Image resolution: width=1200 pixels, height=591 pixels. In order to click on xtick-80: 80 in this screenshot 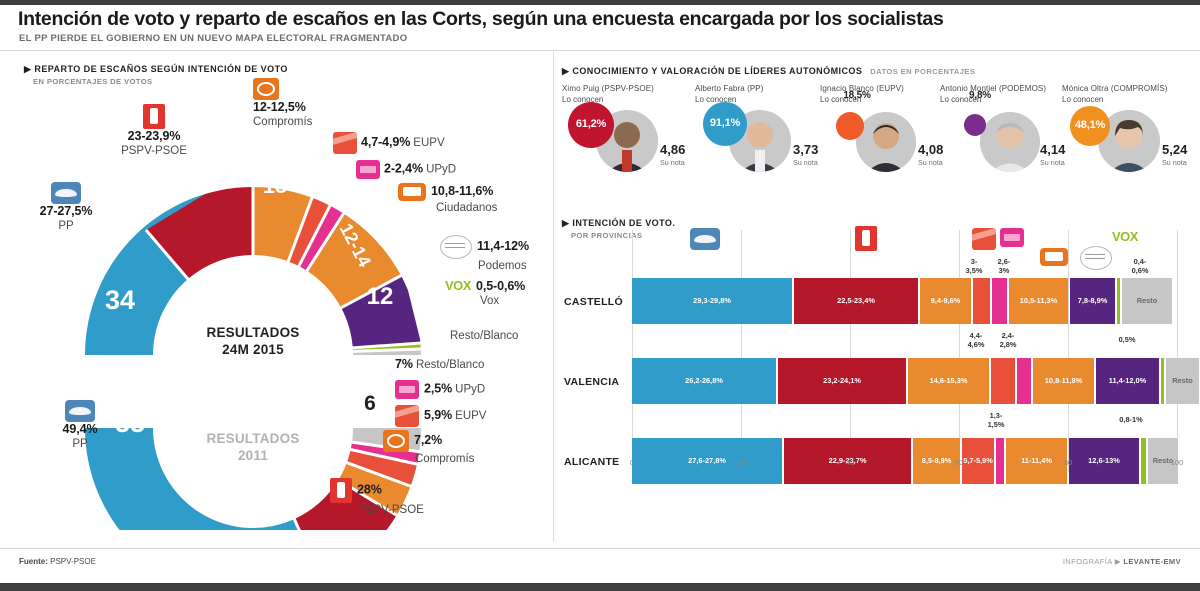, I will do `click(1068, 462)`.